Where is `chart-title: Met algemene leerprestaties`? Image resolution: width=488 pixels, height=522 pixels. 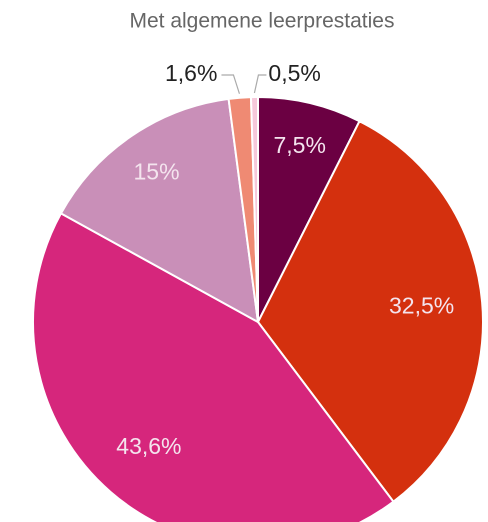 chart-title: Met algemene leerprestaties is located at coordinates (262, 21).